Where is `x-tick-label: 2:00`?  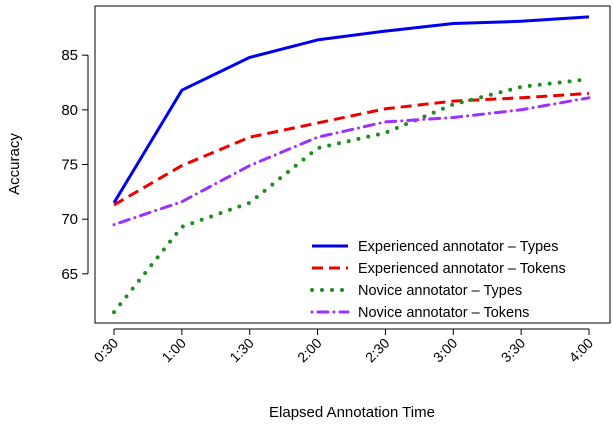
x-tick-label: 2:00 is located at coordinates (309, 350).